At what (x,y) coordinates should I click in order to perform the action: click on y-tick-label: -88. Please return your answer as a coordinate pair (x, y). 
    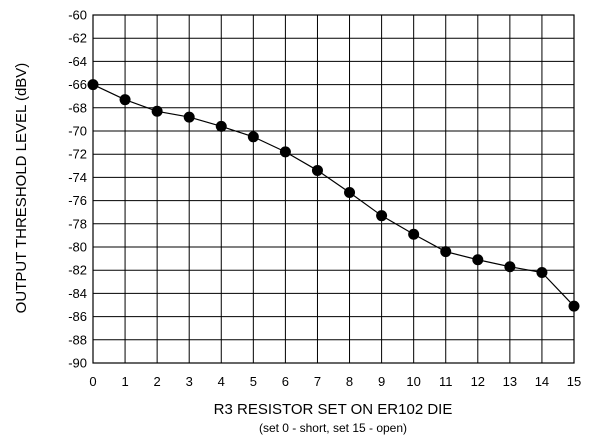
    Looking at the image, I should click on (77, 339).